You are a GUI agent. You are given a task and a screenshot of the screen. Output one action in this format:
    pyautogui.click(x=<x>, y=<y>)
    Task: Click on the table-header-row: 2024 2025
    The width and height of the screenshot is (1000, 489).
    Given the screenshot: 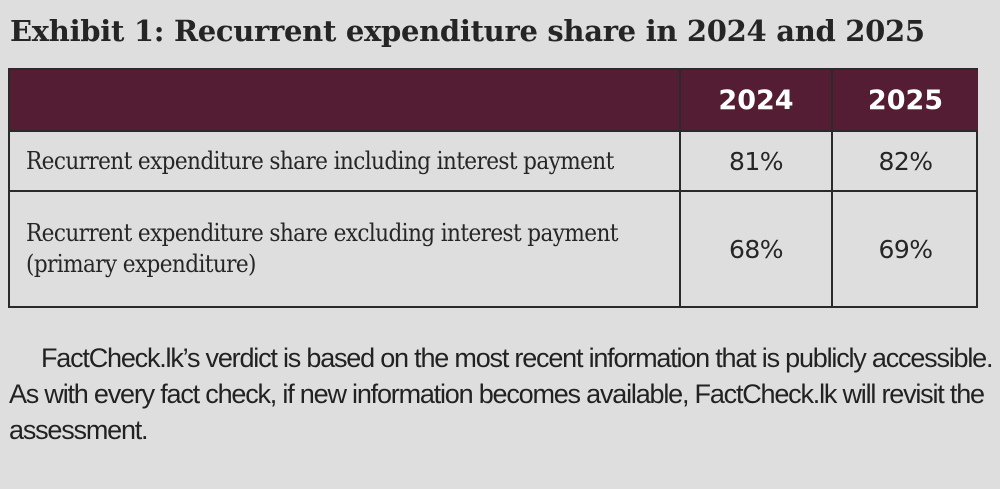 What is the action you would take?
    pyautogui.click(x=494, y=100)
    